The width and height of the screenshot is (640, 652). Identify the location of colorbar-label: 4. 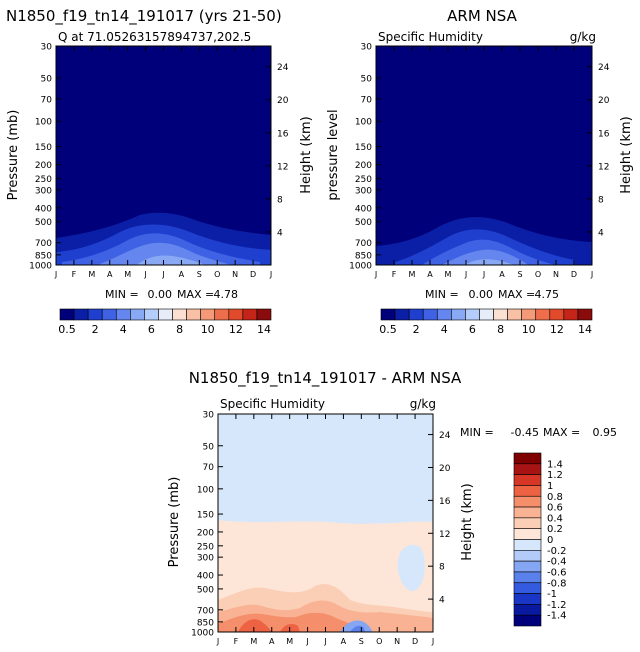
(123, 329).